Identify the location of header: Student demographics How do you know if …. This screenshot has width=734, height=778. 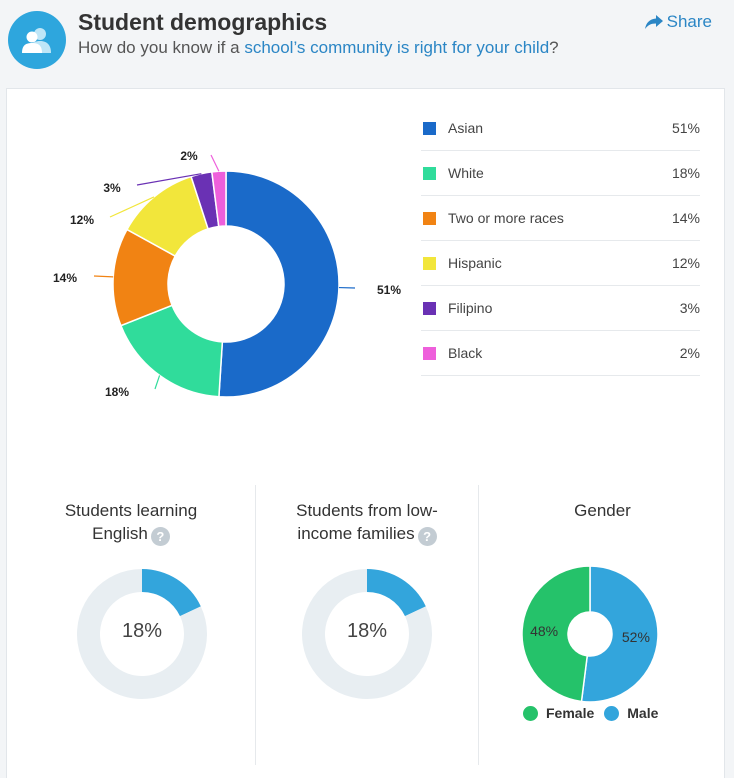
(367, 44).